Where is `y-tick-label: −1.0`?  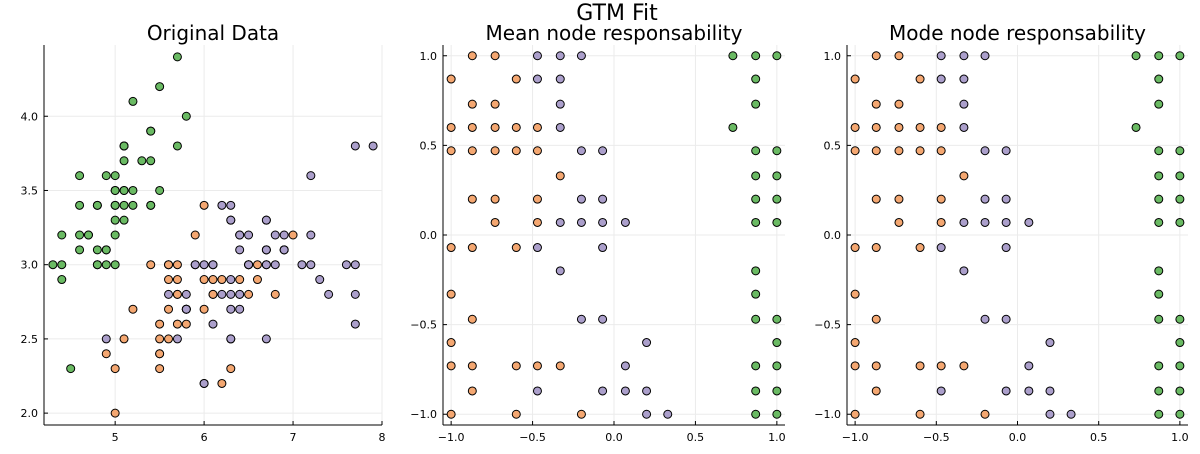 y-tick-label: −1.0 is located at coordinates (423, 414).